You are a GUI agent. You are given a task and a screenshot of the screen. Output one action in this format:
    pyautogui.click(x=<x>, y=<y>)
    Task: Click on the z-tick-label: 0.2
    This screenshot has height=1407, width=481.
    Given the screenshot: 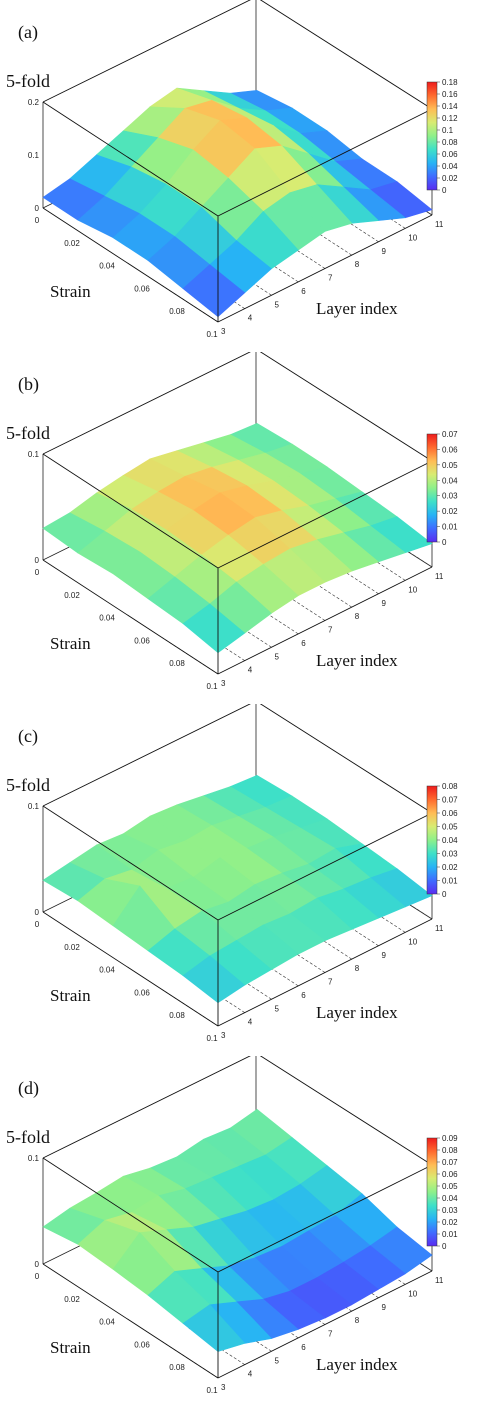 What is the action you would take?
    pyautogui.click(x=34, y=102)
    